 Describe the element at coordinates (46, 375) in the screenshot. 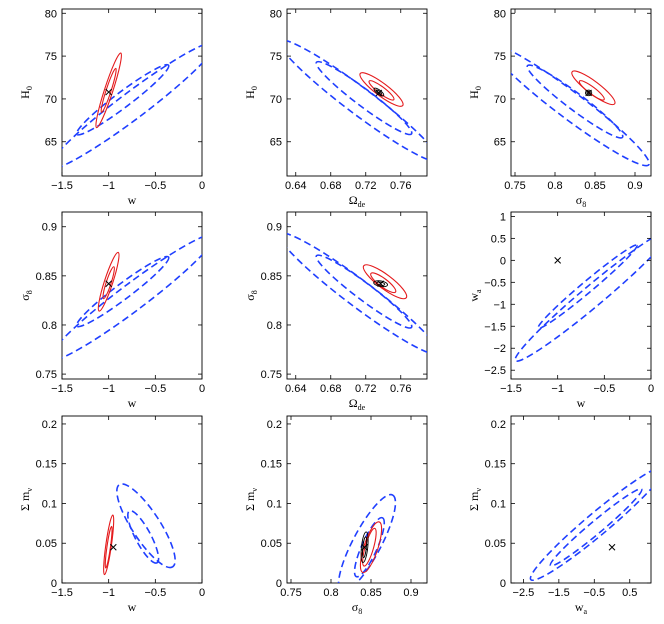

I see `y-tick-label: 0.75` at that location.